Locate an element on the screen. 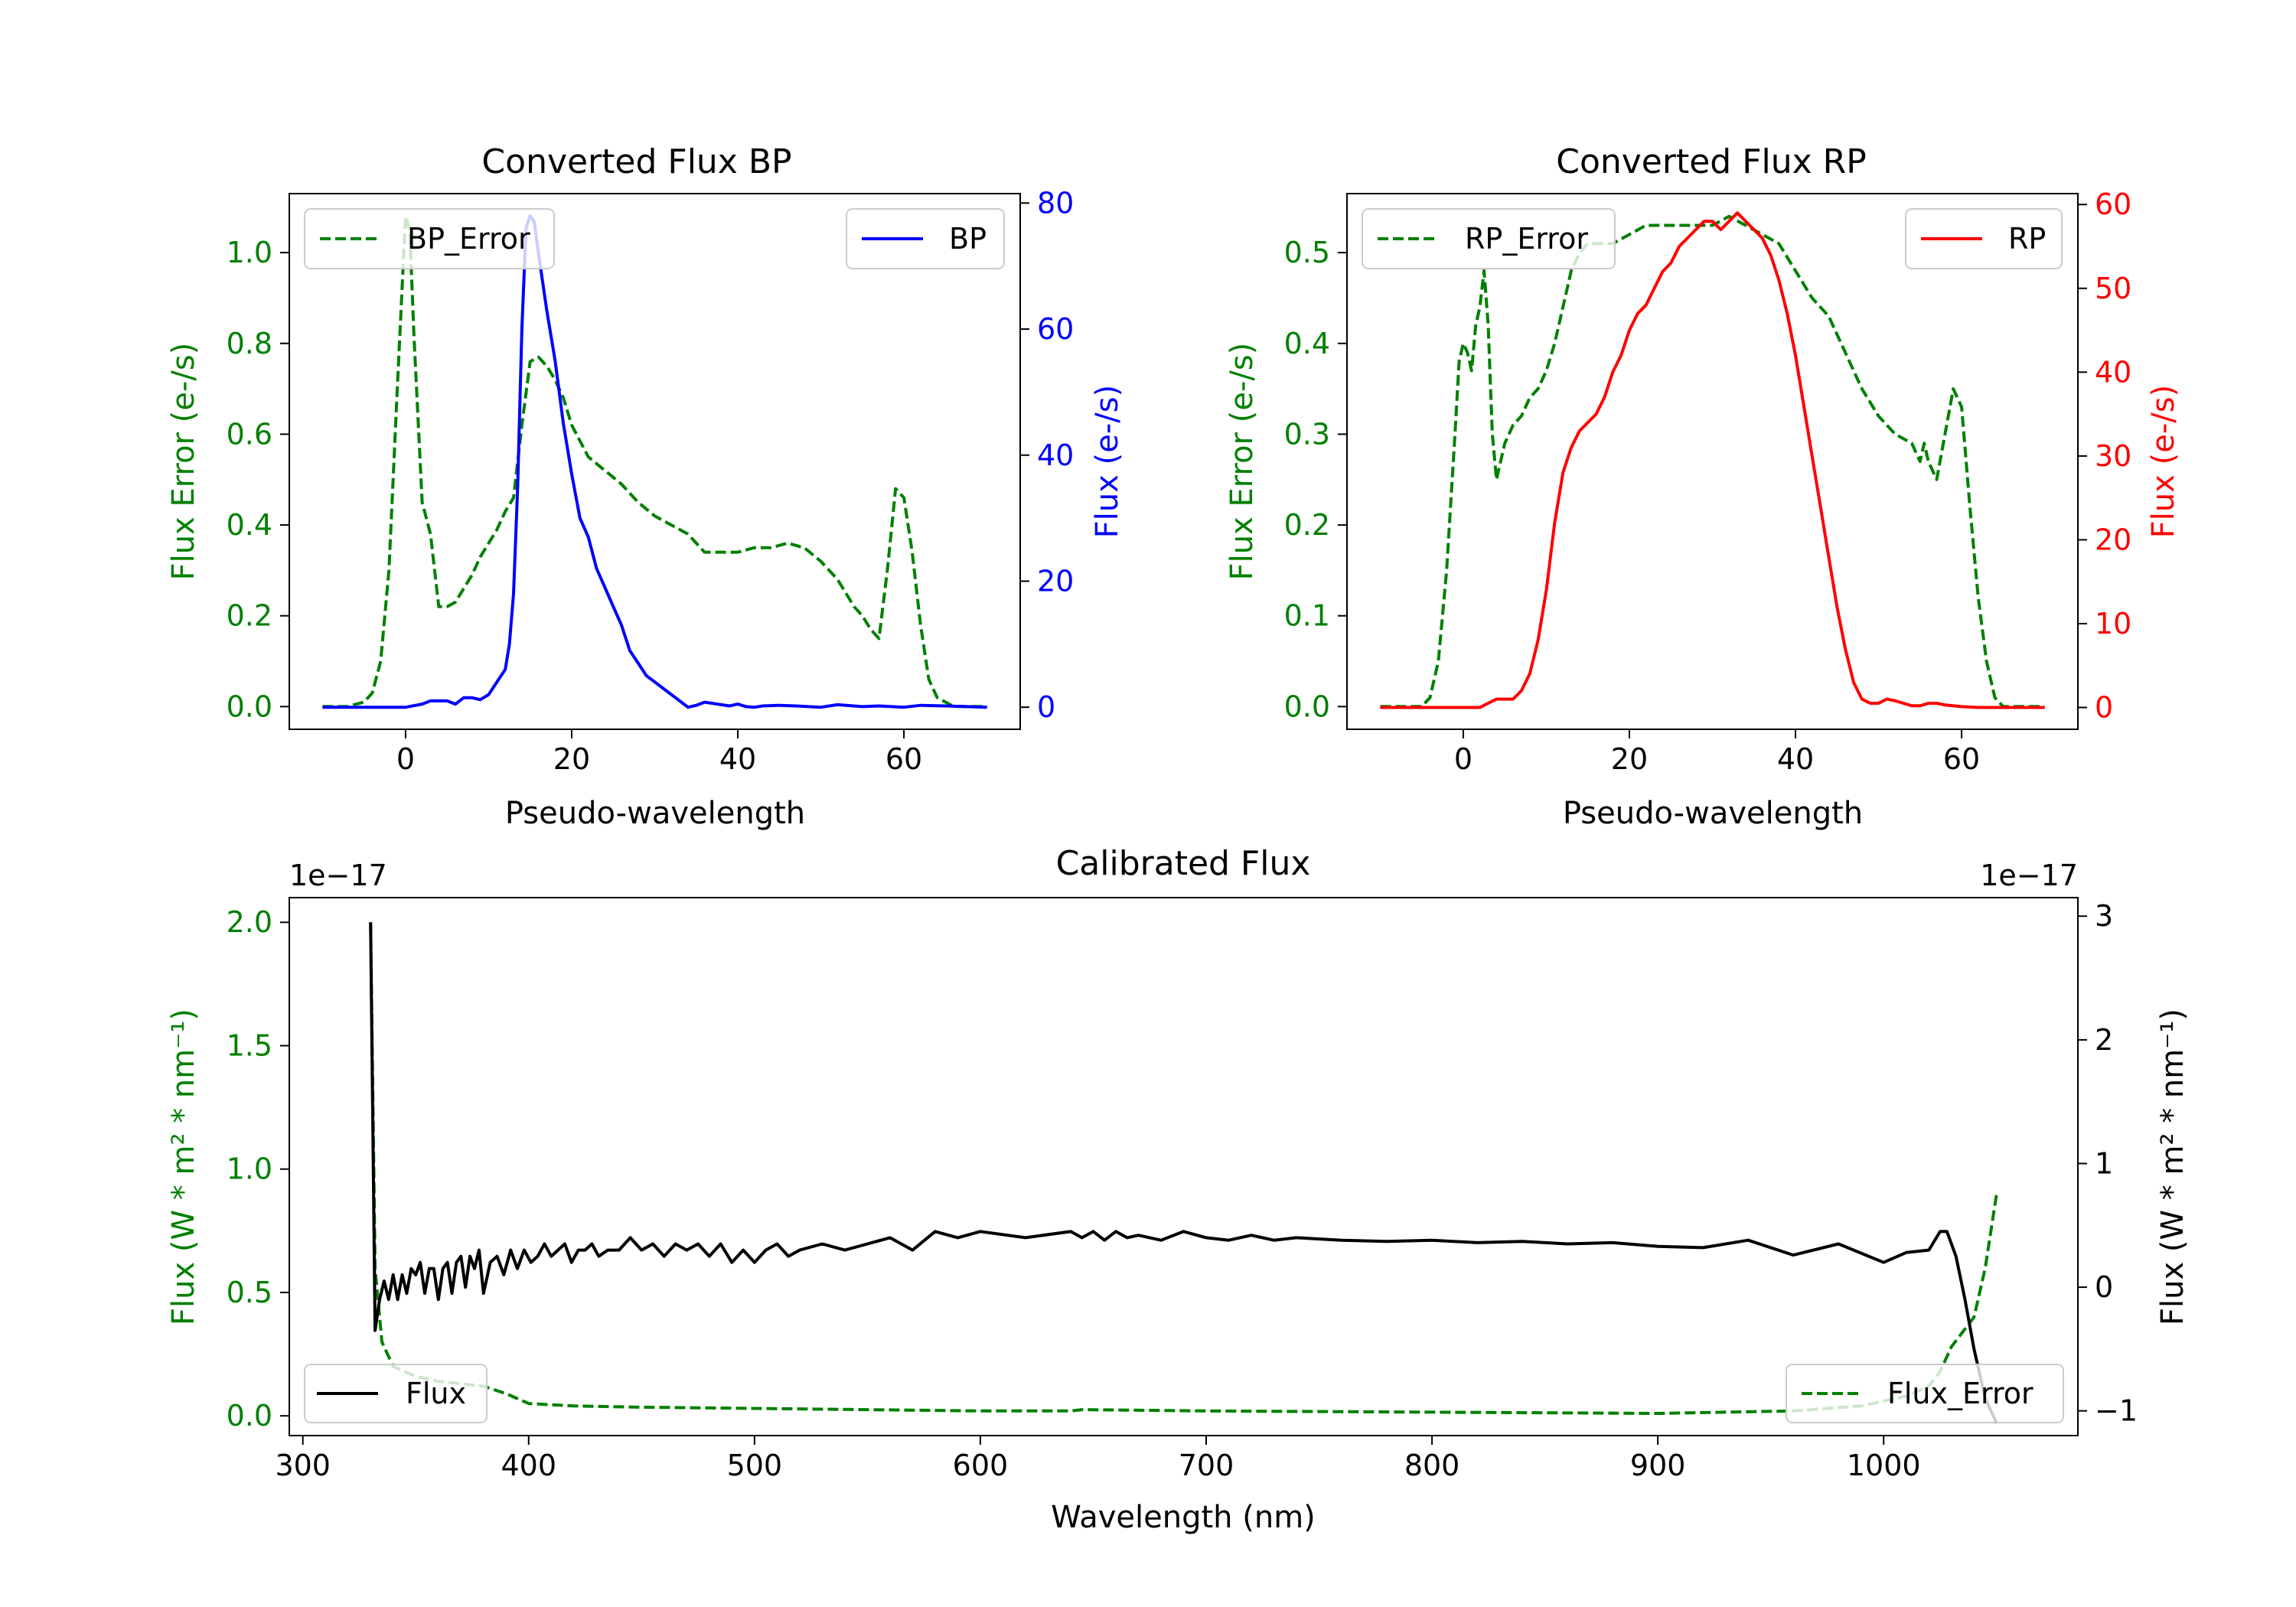 The image size is (2296, 1607). rp-y-right-label: Flux (e-/s) is located at coordinates (2163, 461).